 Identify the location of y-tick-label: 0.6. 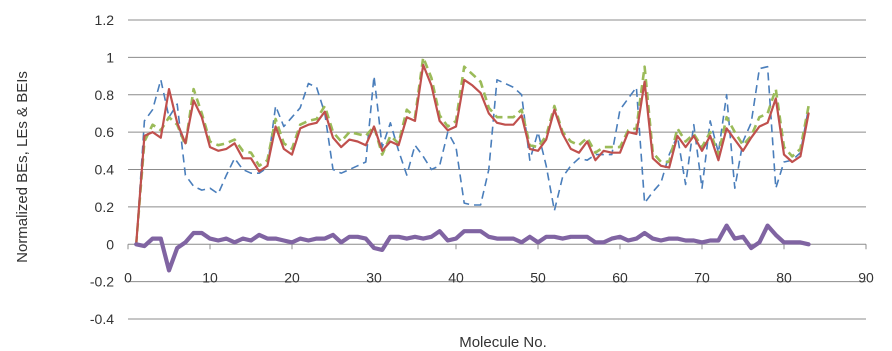
(105, 132).